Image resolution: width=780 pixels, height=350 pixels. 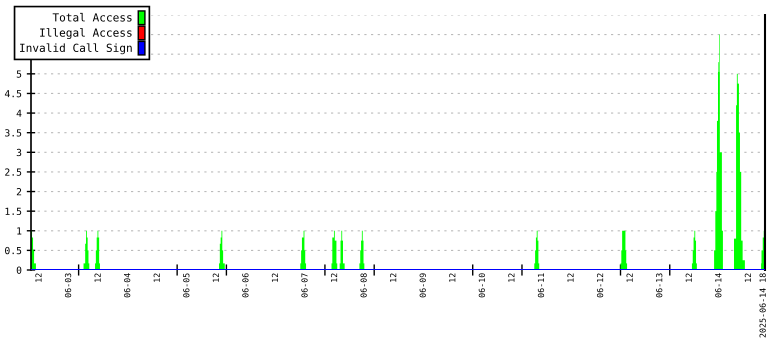 What do you see at coordinates (13, 250) in the screenshot?
I see `y-tick-label: 0.5` at bounding box center [13, 250].